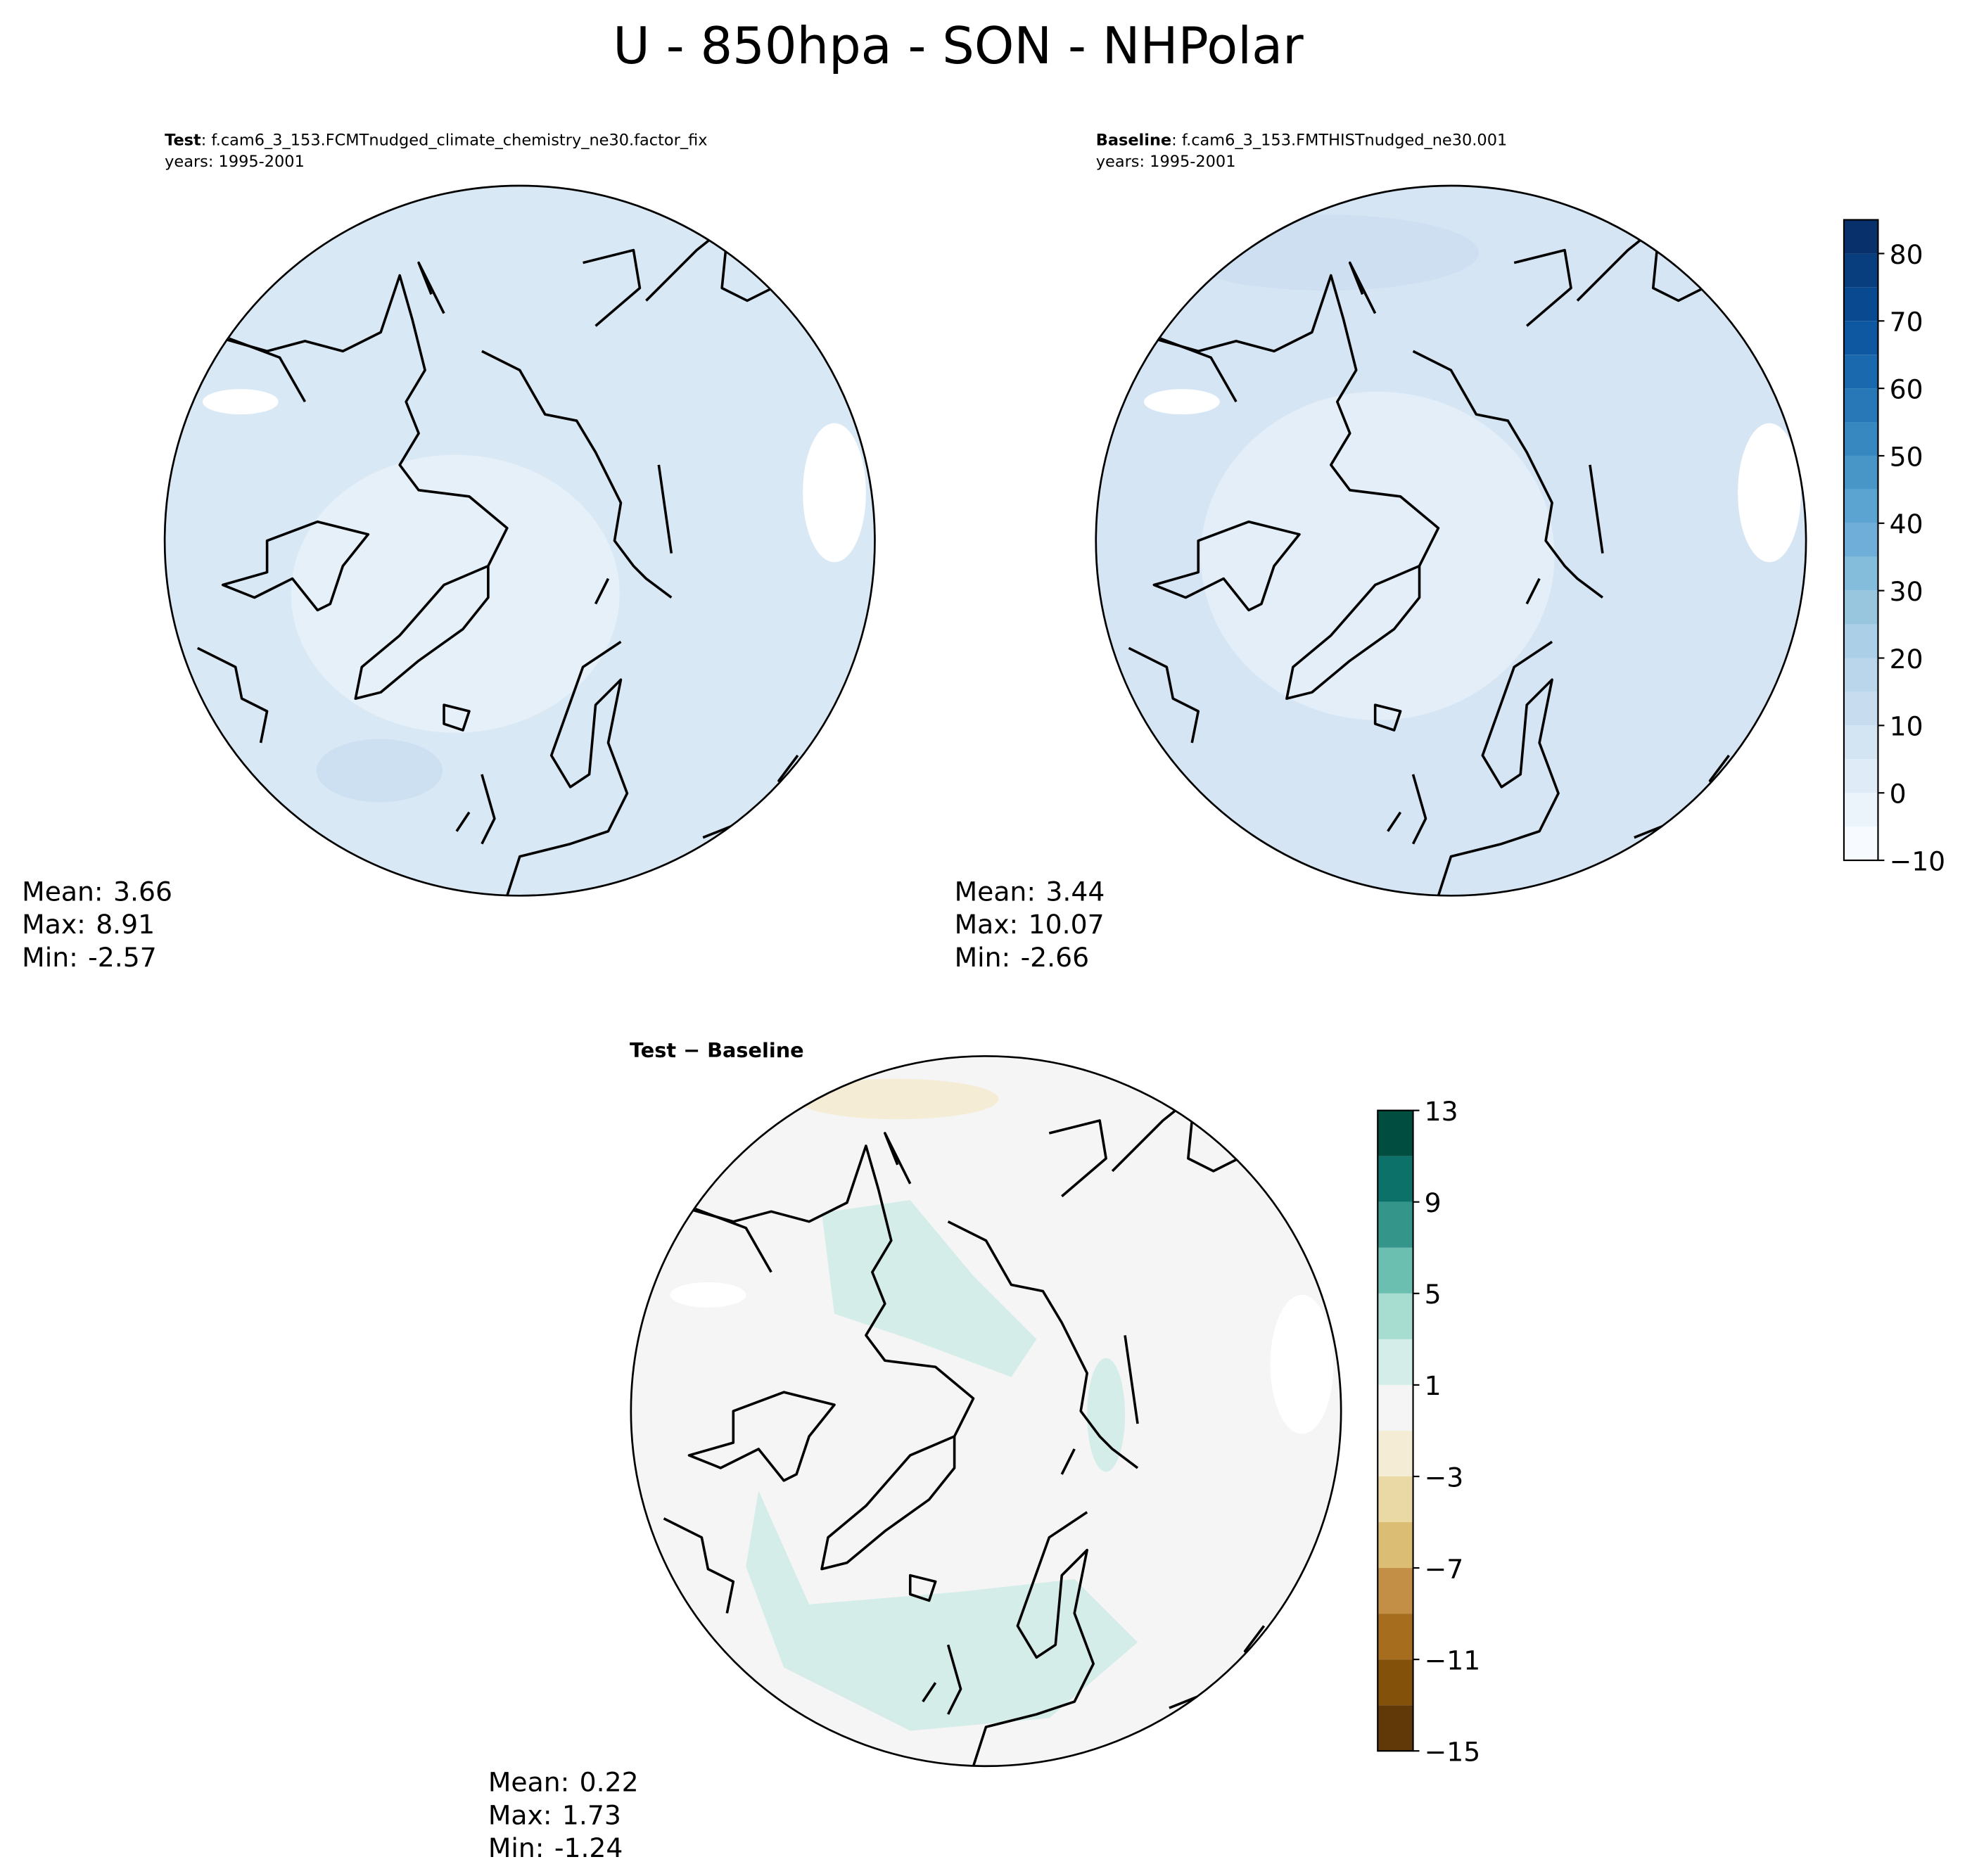 The image size is (1972, 1876). I want to click on stat: Max: 1.73, so click(555, 1814).